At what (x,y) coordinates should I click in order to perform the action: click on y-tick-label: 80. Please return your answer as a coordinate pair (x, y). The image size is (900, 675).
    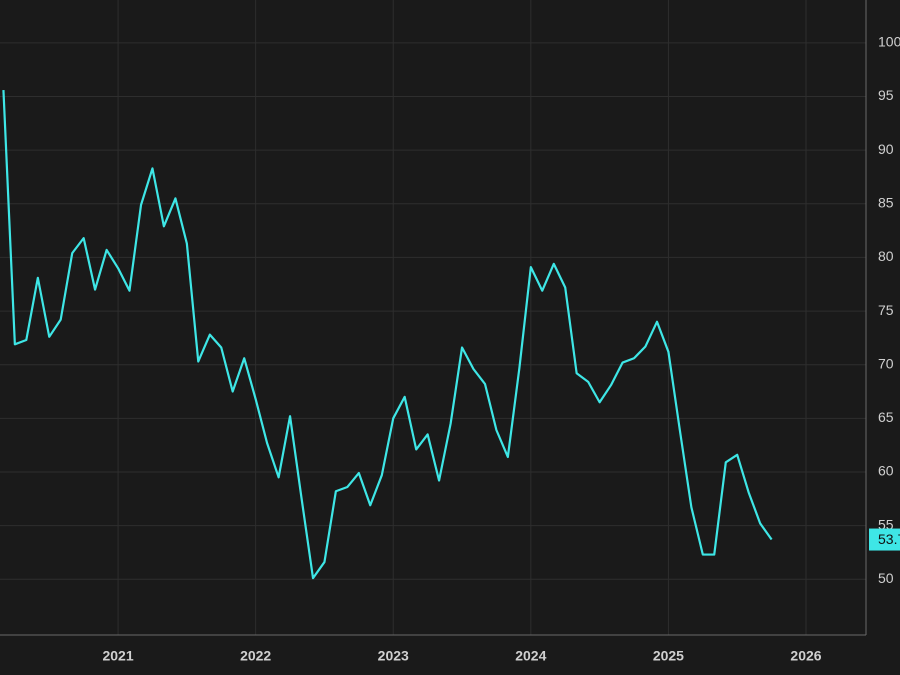
    Looking at the image, I should click on (886, 256).